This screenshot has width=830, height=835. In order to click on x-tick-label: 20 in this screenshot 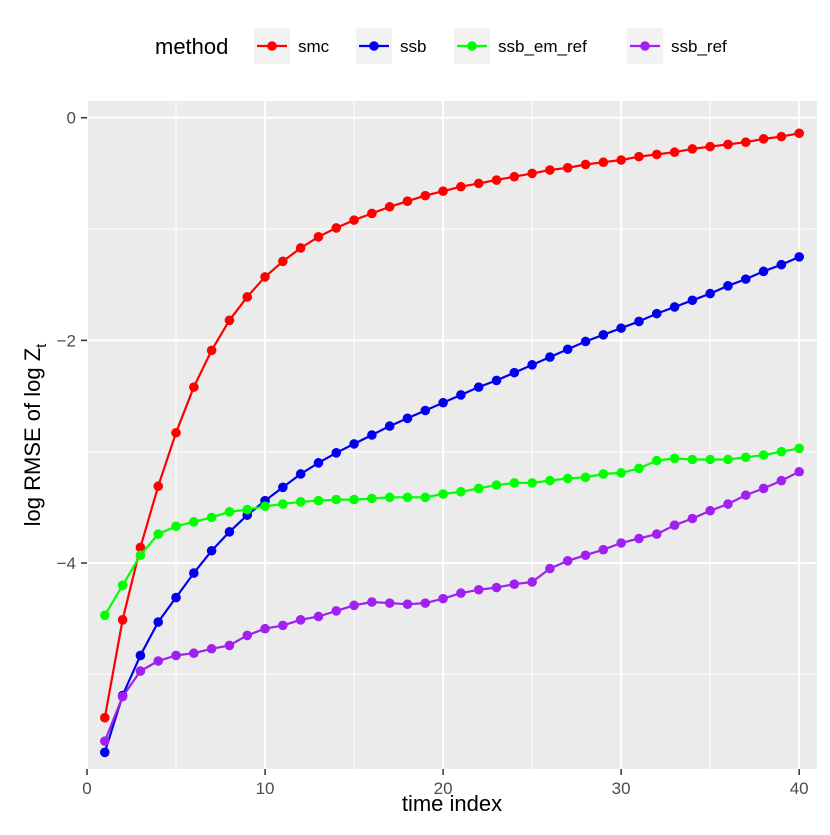, I will do `click(443, 788)`.